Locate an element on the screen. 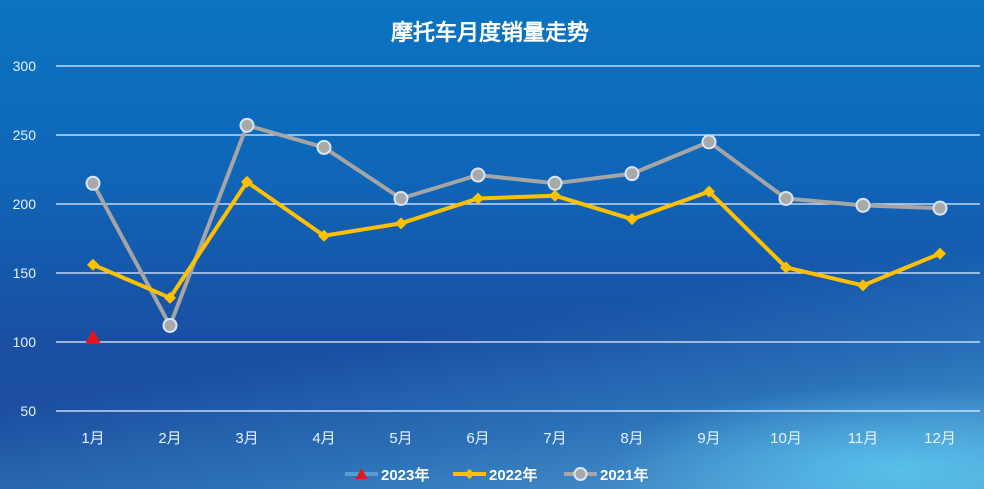  legend-item-2022年: 2022年 is located at coordinates (495, 475).